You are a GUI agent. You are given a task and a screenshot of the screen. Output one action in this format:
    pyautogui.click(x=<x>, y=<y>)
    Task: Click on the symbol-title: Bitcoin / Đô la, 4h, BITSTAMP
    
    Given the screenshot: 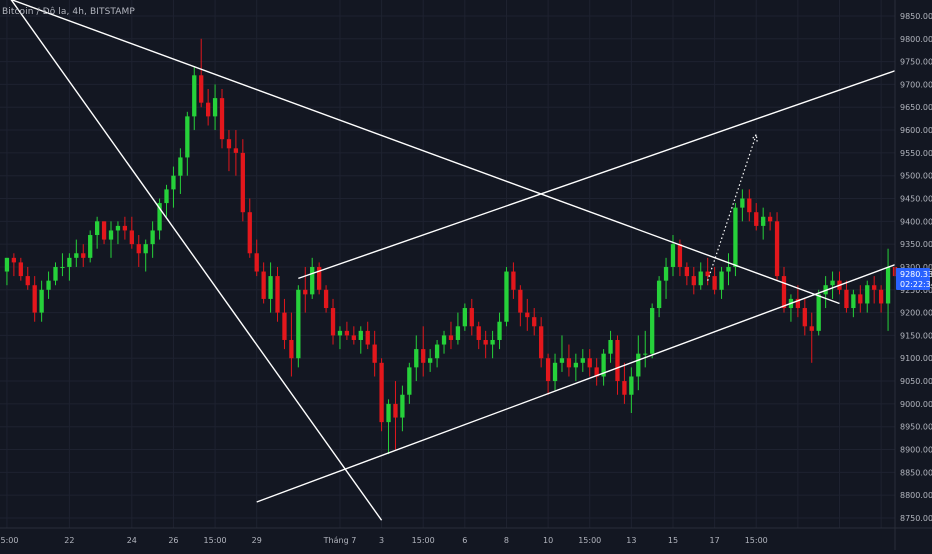 What is the action you would take?
    pyautogui.click(x=68, y=12)
    